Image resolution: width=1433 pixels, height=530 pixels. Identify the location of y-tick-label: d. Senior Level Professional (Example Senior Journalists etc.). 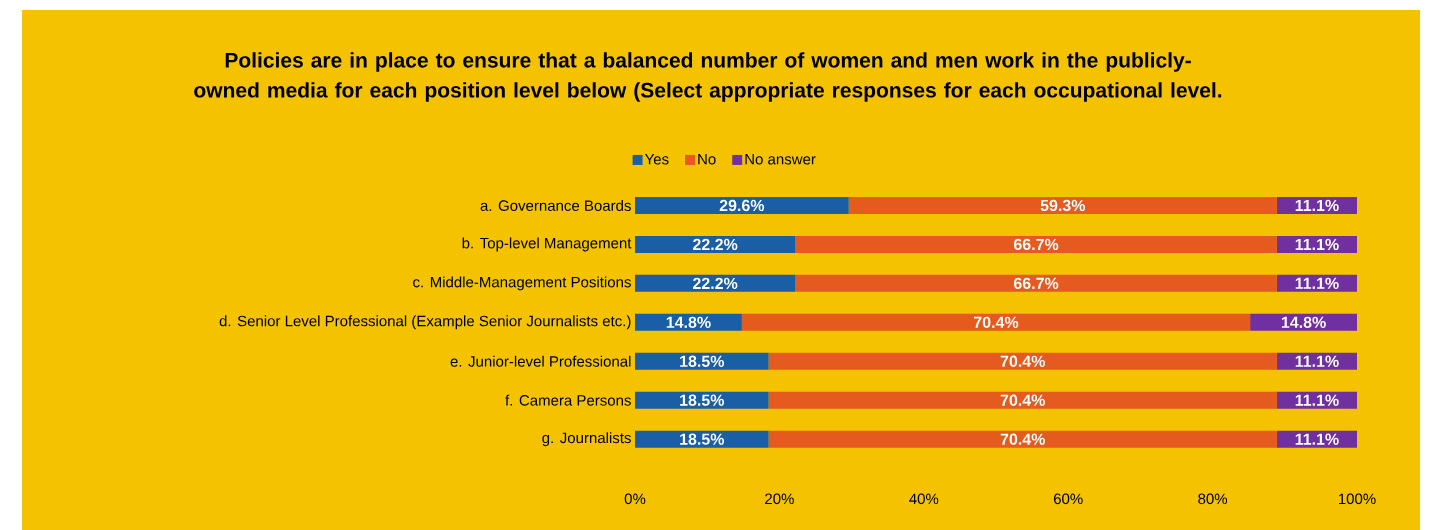
(425, 322).